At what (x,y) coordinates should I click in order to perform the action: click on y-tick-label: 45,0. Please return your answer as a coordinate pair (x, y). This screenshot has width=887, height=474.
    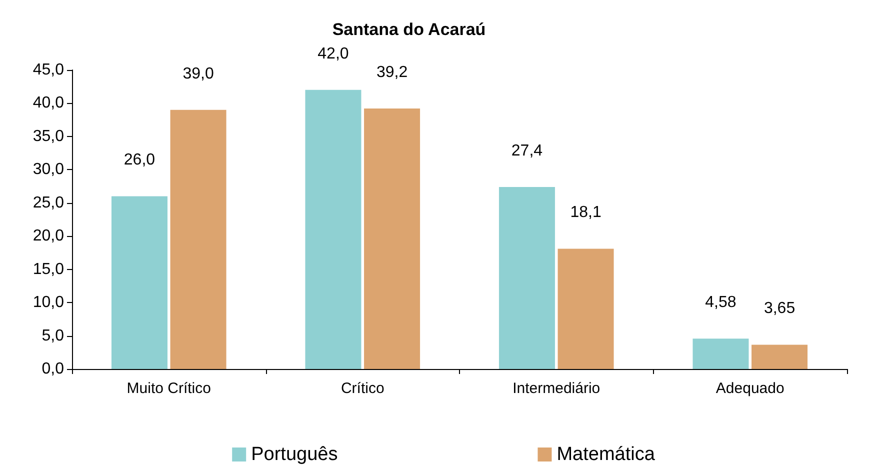
    Looking at the image, I should click on (48, 70).